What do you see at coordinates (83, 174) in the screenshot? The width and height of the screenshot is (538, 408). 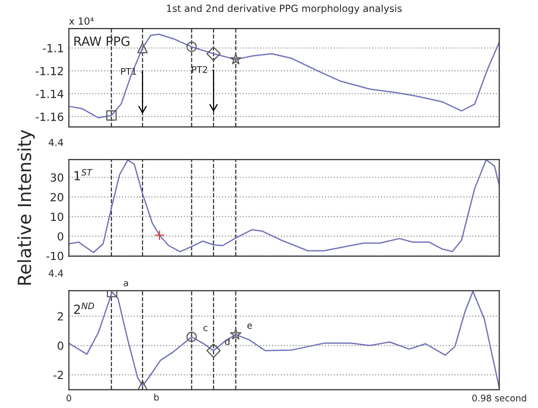 I see `annotation: 1$^{ST}$` at bounding box center [83, 174].